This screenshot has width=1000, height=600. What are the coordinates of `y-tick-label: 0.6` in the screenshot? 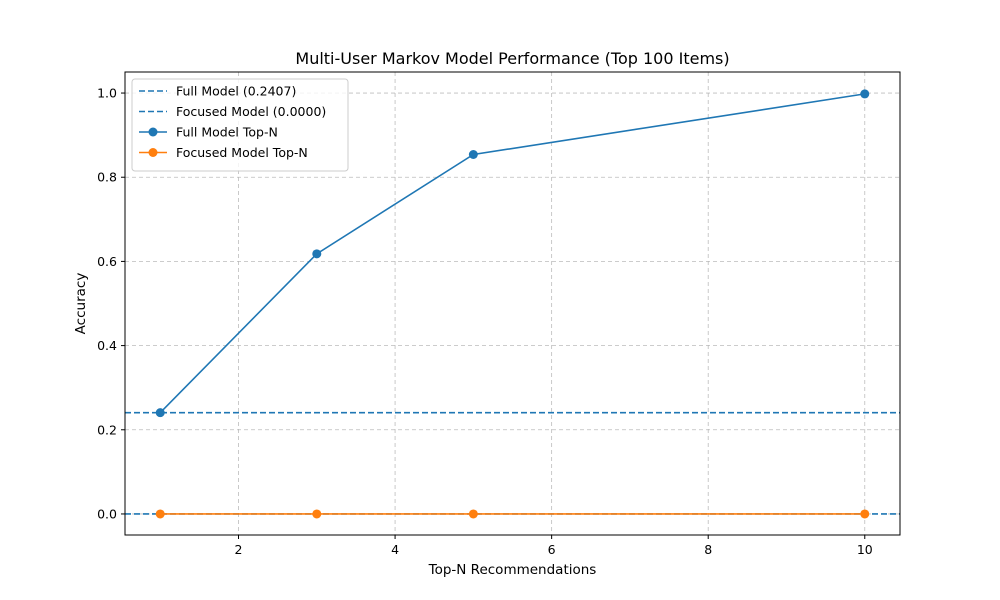 It's located at (107, 261).